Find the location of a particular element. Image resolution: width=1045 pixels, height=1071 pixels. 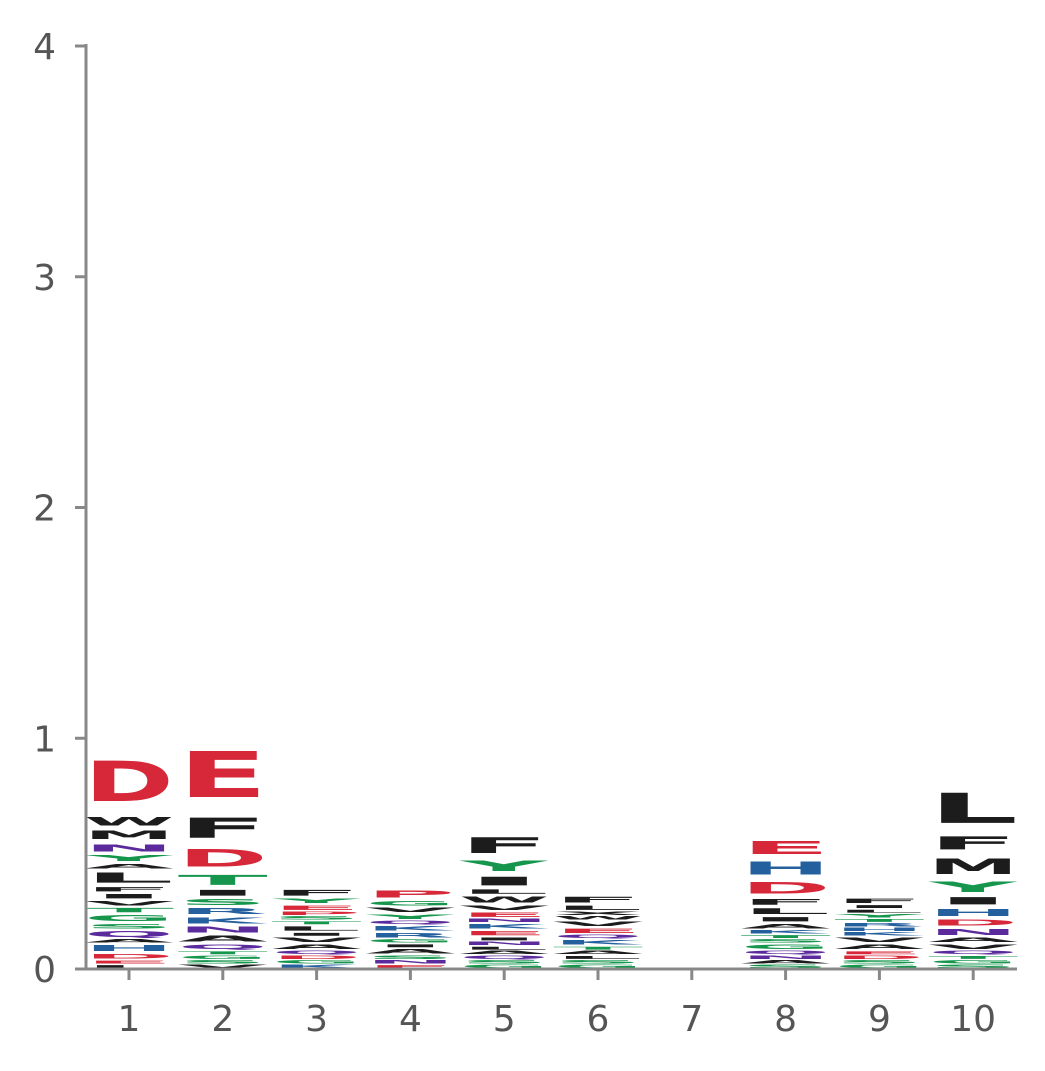

y-tick-label: 0 is located at coordinates (44, 970).